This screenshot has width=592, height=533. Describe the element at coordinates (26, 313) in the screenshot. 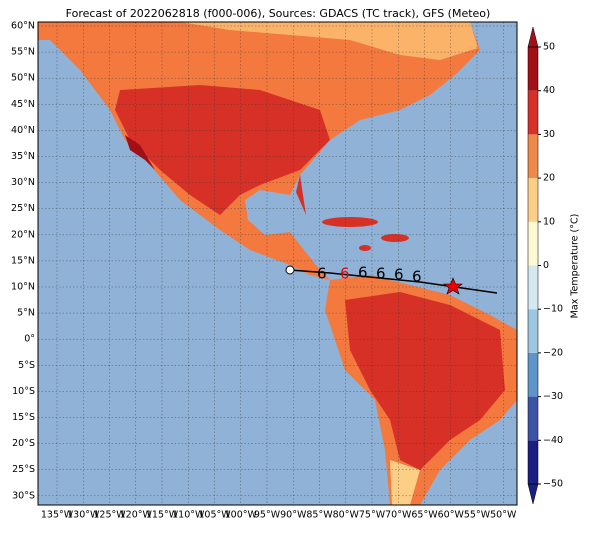

I see `lat-label: 5°N` at that location.